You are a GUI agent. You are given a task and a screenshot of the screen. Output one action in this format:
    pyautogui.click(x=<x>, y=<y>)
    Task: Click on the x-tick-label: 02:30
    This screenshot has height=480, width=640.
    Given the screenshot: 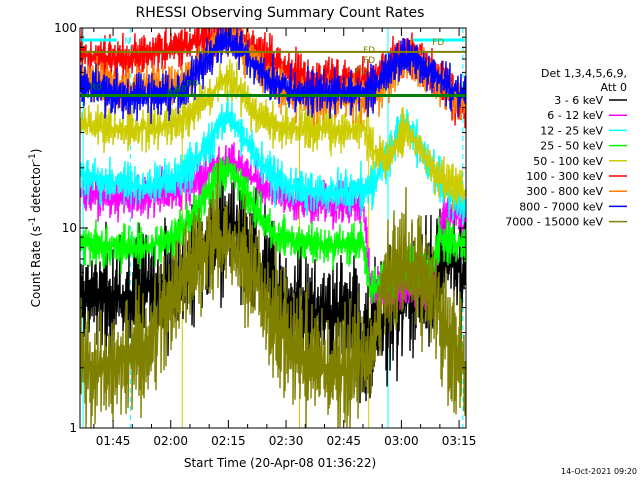 What is the action you would take?
    pyautogui.click(x=286, y=441)
    